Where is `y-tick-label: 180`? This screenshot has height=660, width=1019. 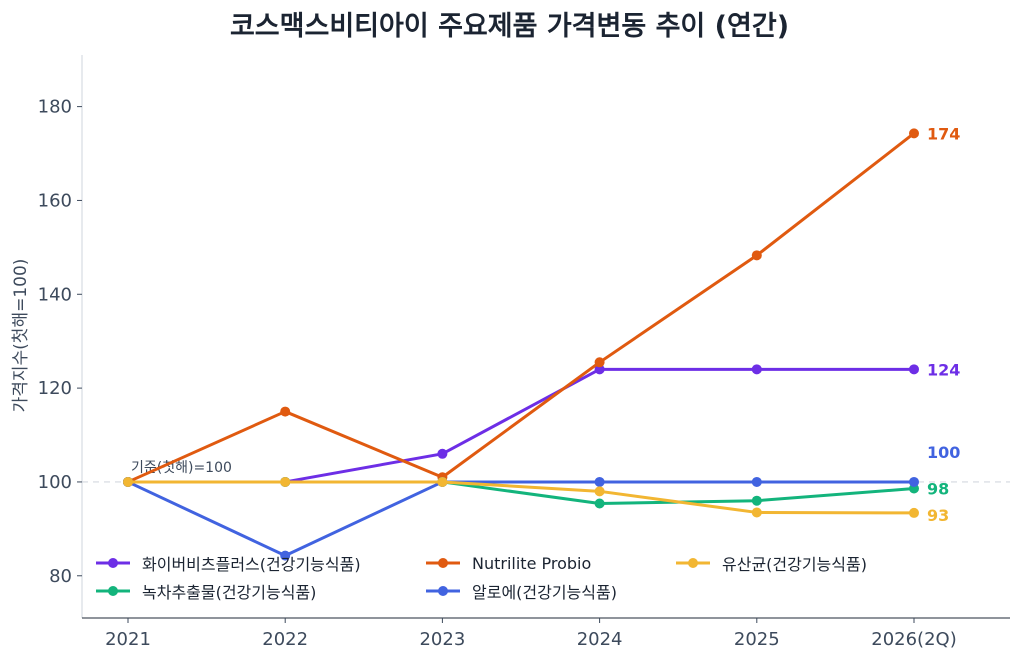 y-tick-label: 180 is located at coordinates (55, 107).